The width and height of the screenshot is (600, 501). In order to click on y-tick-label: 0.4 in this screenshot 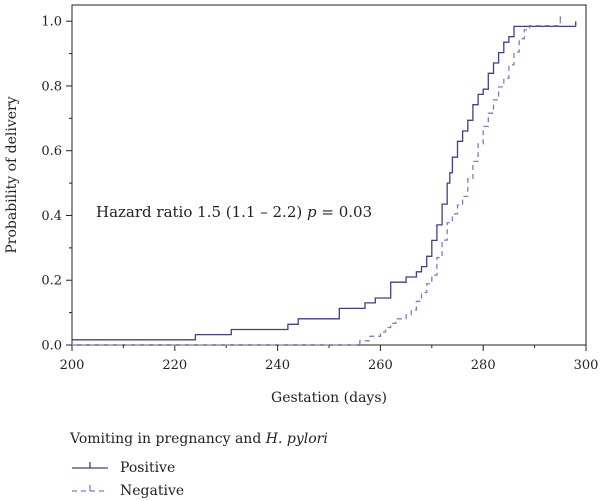, I will do `click(51, 216)`.